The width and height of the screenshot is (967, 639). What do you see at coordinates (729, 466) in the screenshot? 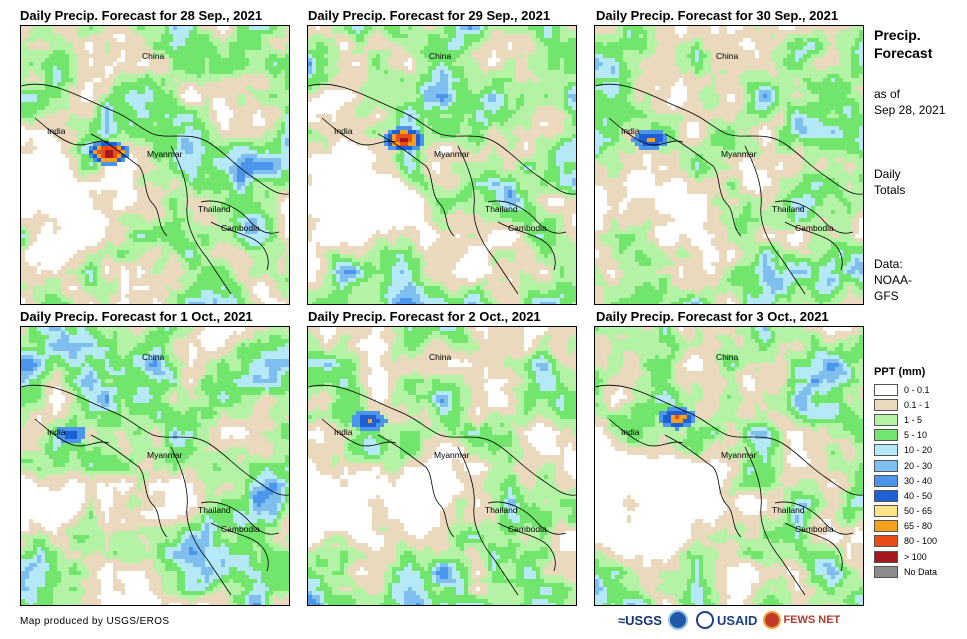
I see `precip-map-6: China India Myanmar Thailand Cambodia` at bounding box center [729, 466].